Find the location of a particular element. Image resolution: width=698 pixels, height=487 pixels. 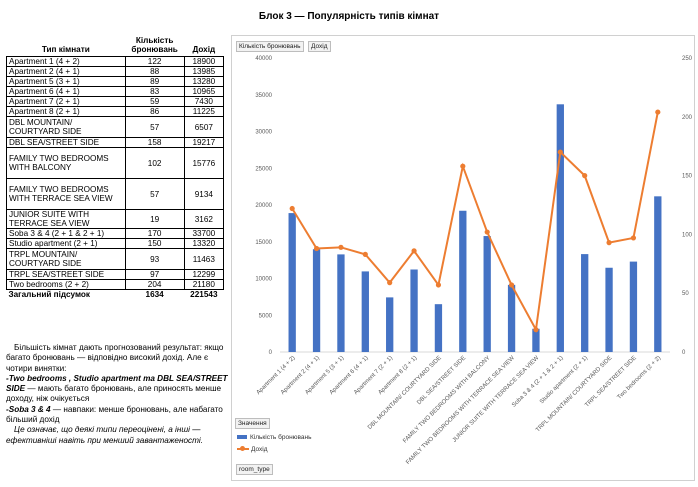

cell-revenue: 18900 is located at coordinates (204, 61).